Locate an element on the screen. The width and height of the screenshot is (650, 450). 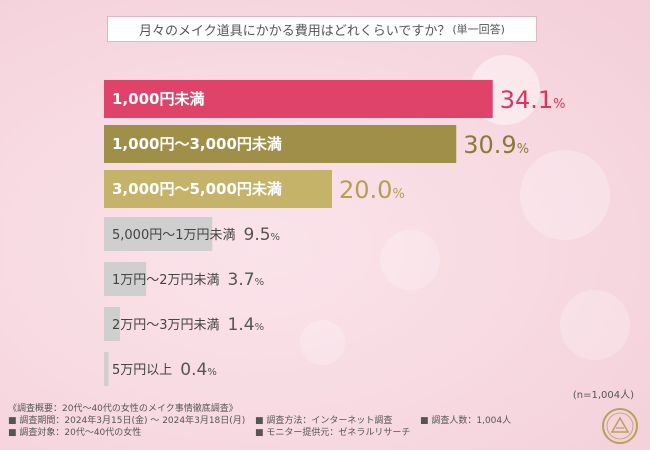
value-label-1: 34.1% is located at coordinates (533, 100).